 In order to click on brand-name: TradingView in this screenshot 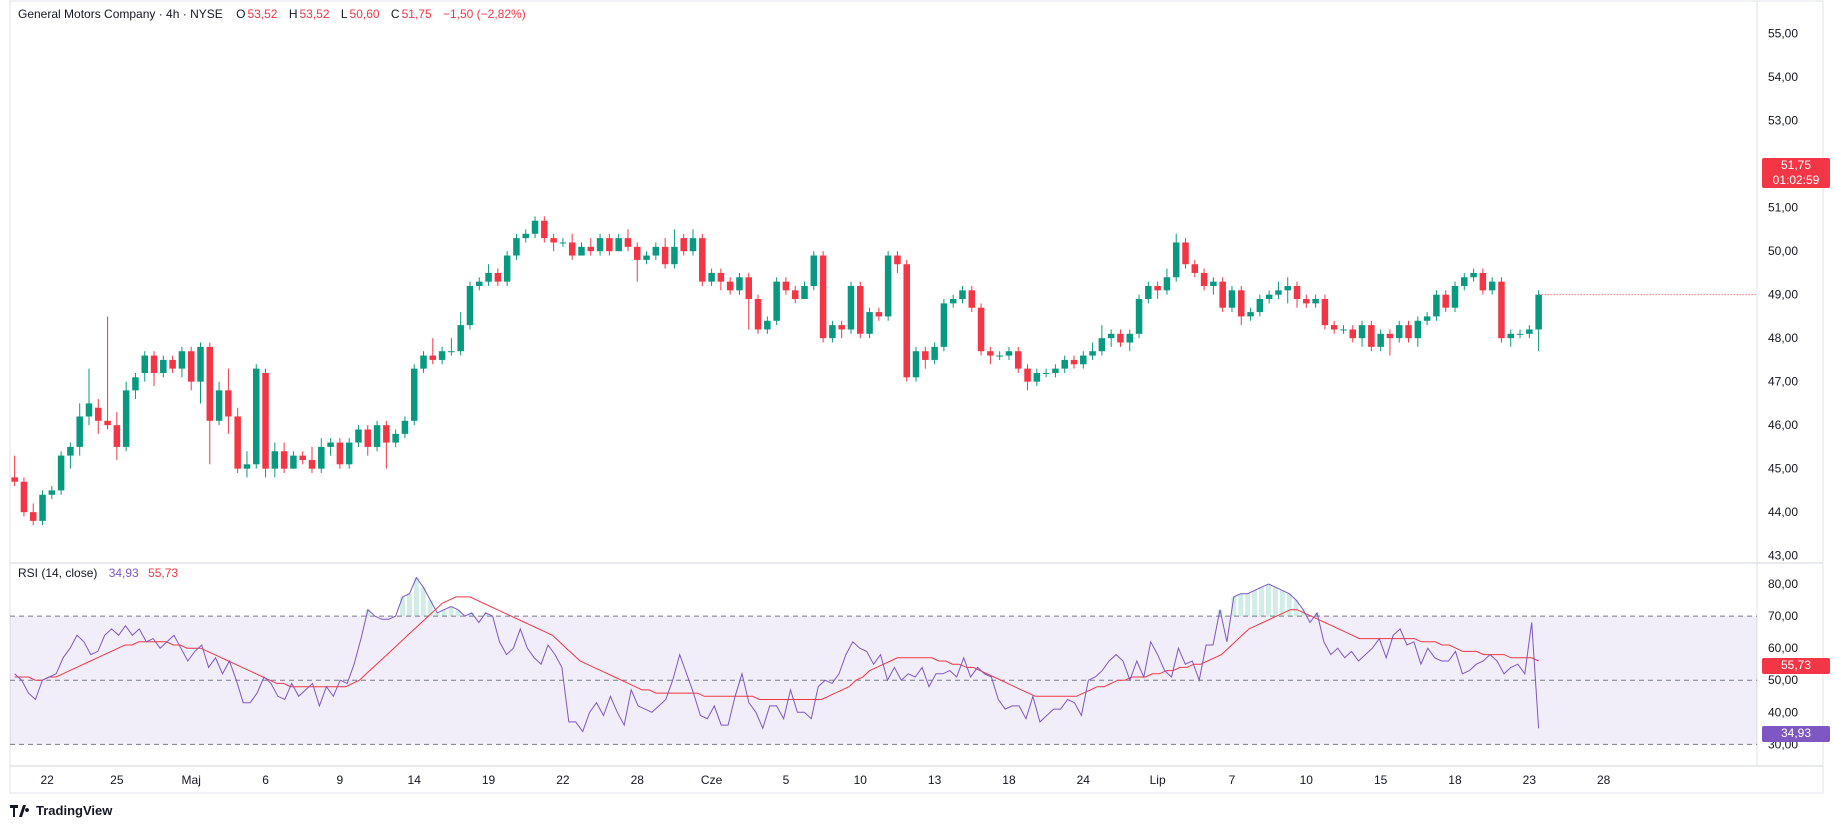, I will do `click(74, 810)`.